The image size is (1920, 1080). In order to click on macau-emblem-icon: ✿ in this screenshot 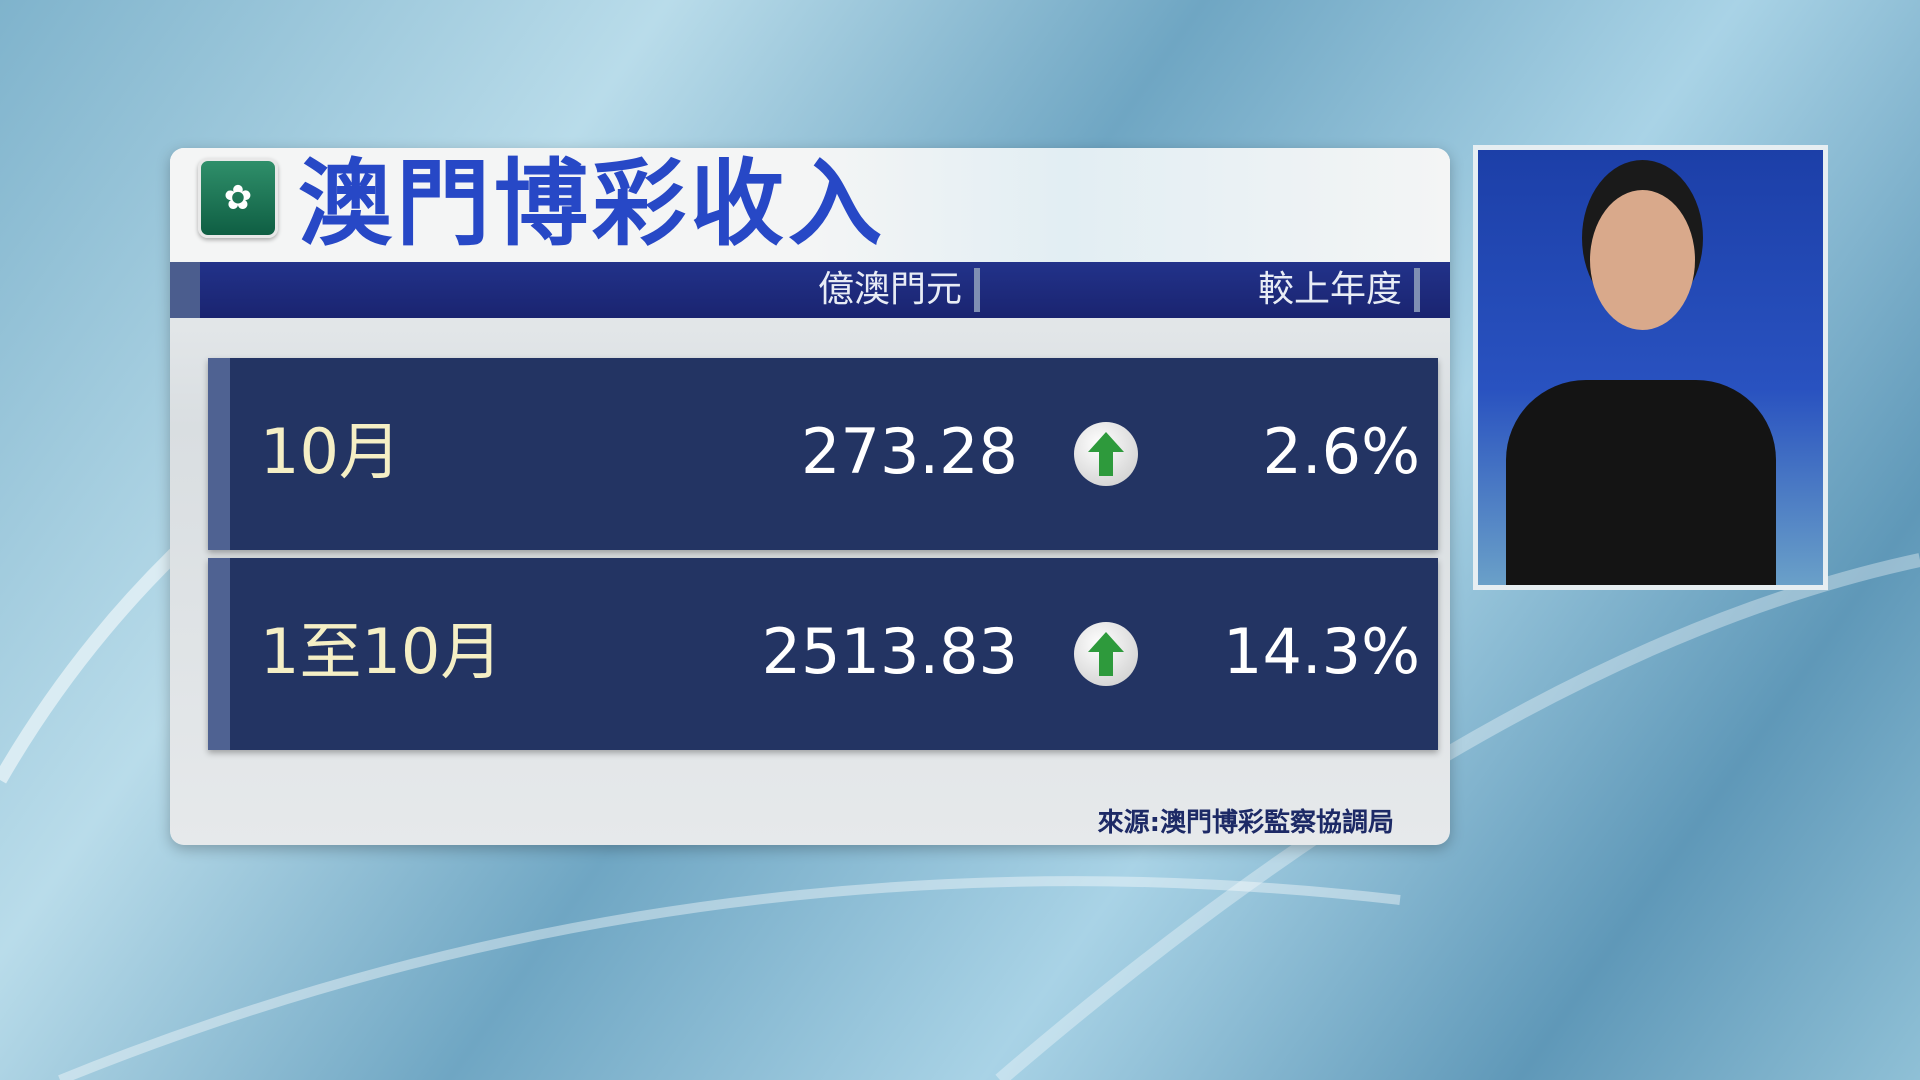, I will do `click(238, 198)`.